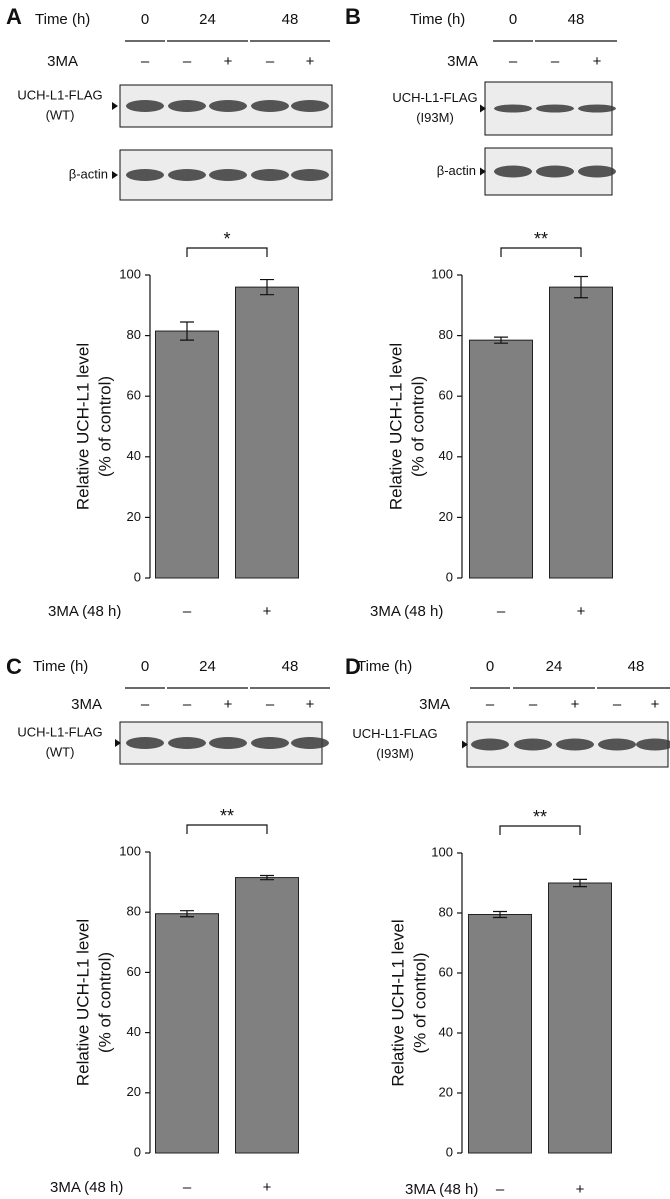 Image resolution: width=670 pixels, height=1199 pixels. I want to click on y-axis-label: (% of control), so click(104, 426).